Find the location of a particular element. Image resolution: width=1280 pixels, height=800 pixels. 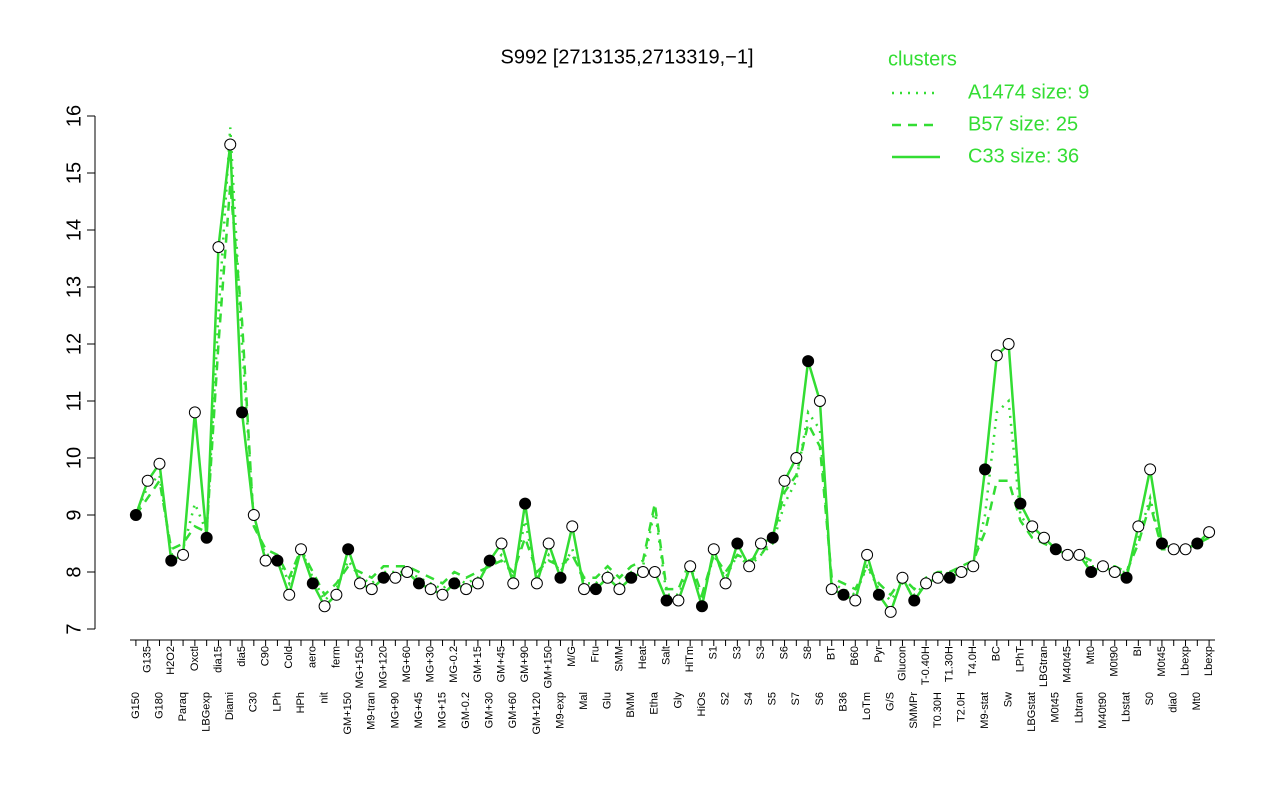

x-tick-label: Heat is located at coordinates (643, 657).